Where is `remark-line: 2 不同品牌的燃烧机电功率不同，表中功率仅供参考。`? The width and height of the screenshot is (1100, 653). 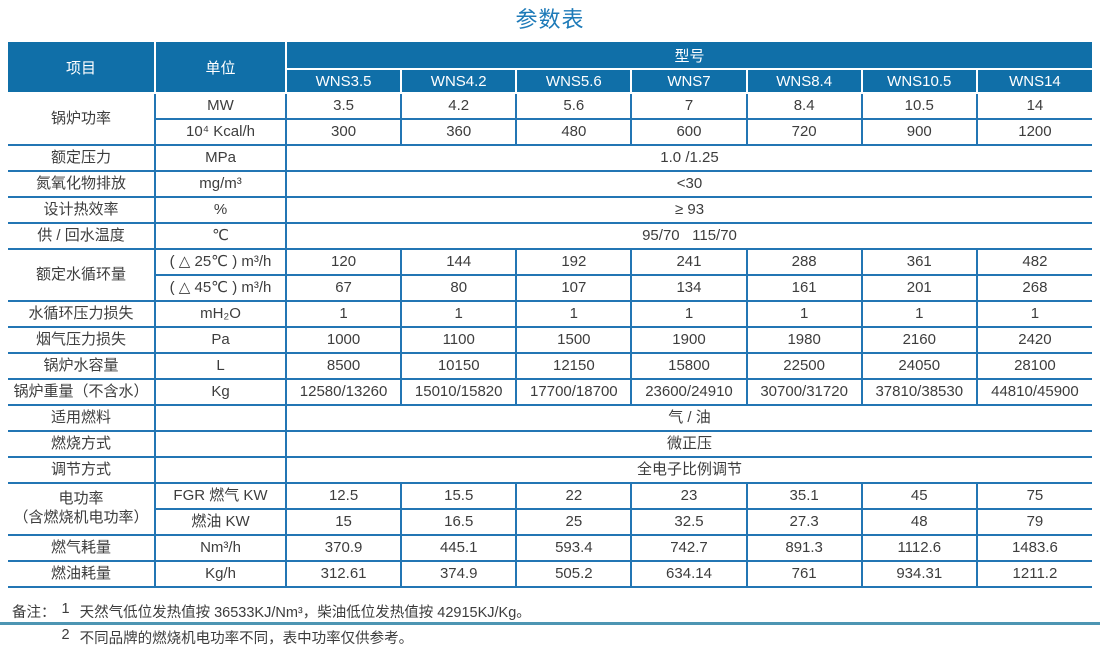
remark-line: 2 不同品牌的燃烧机电功率不同，表中功率仅供参考。 is located at coordinates (296, 637).